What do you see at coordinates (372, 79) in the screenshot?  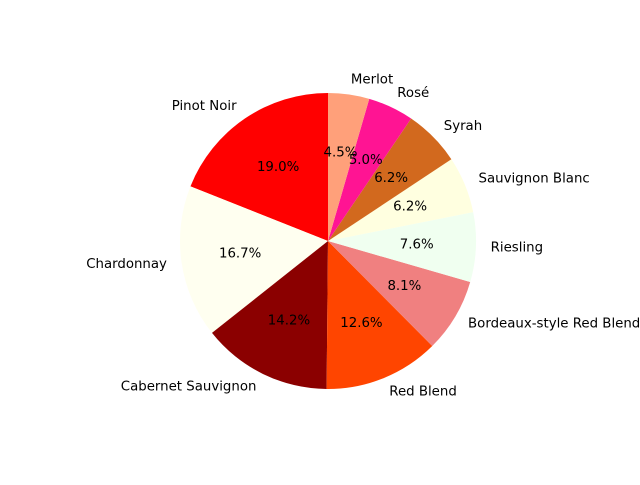 I see `slice-label: Merlot` at bounding box center [372, 79].